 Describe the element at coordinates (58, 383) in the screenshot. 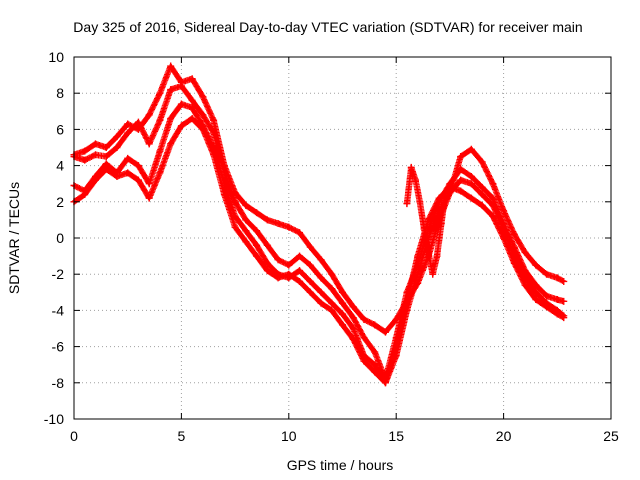

I see `y-tick-label: -8` at that location.